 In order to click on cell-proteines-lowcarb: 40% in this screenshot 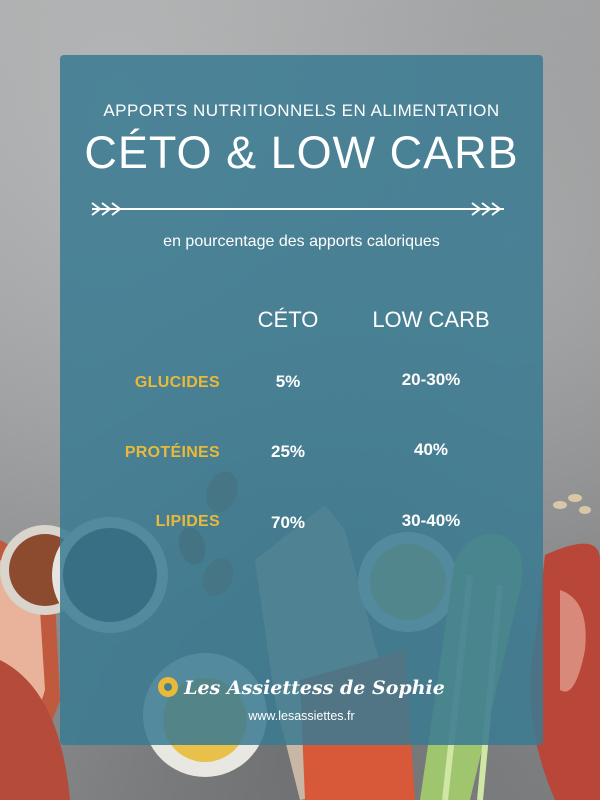, I will do `click(431, 449)`.